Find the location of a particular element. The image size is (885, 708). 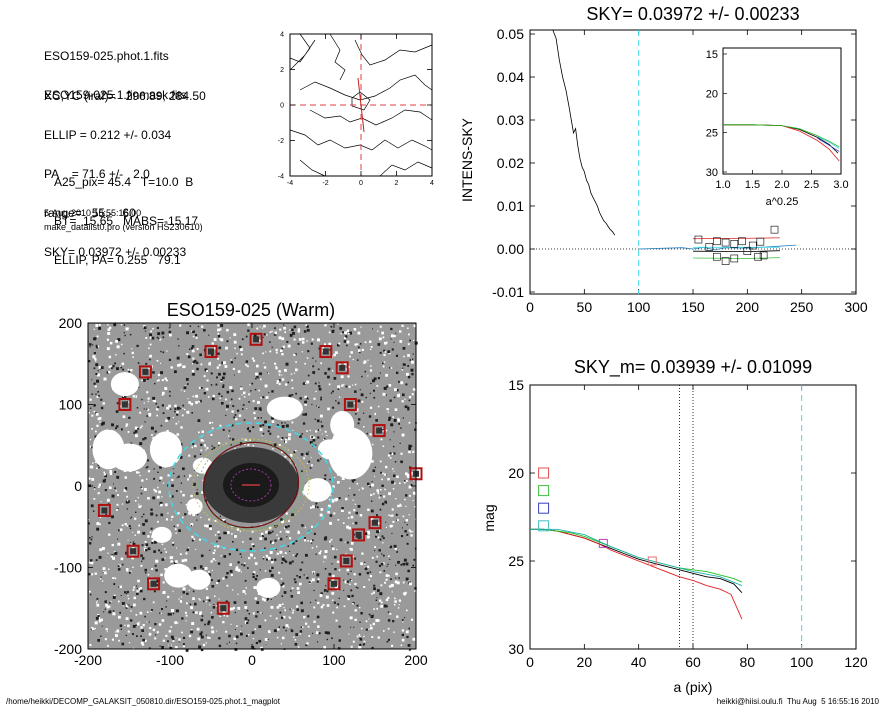

ellipse-sky is located at coordinates (251, 487).